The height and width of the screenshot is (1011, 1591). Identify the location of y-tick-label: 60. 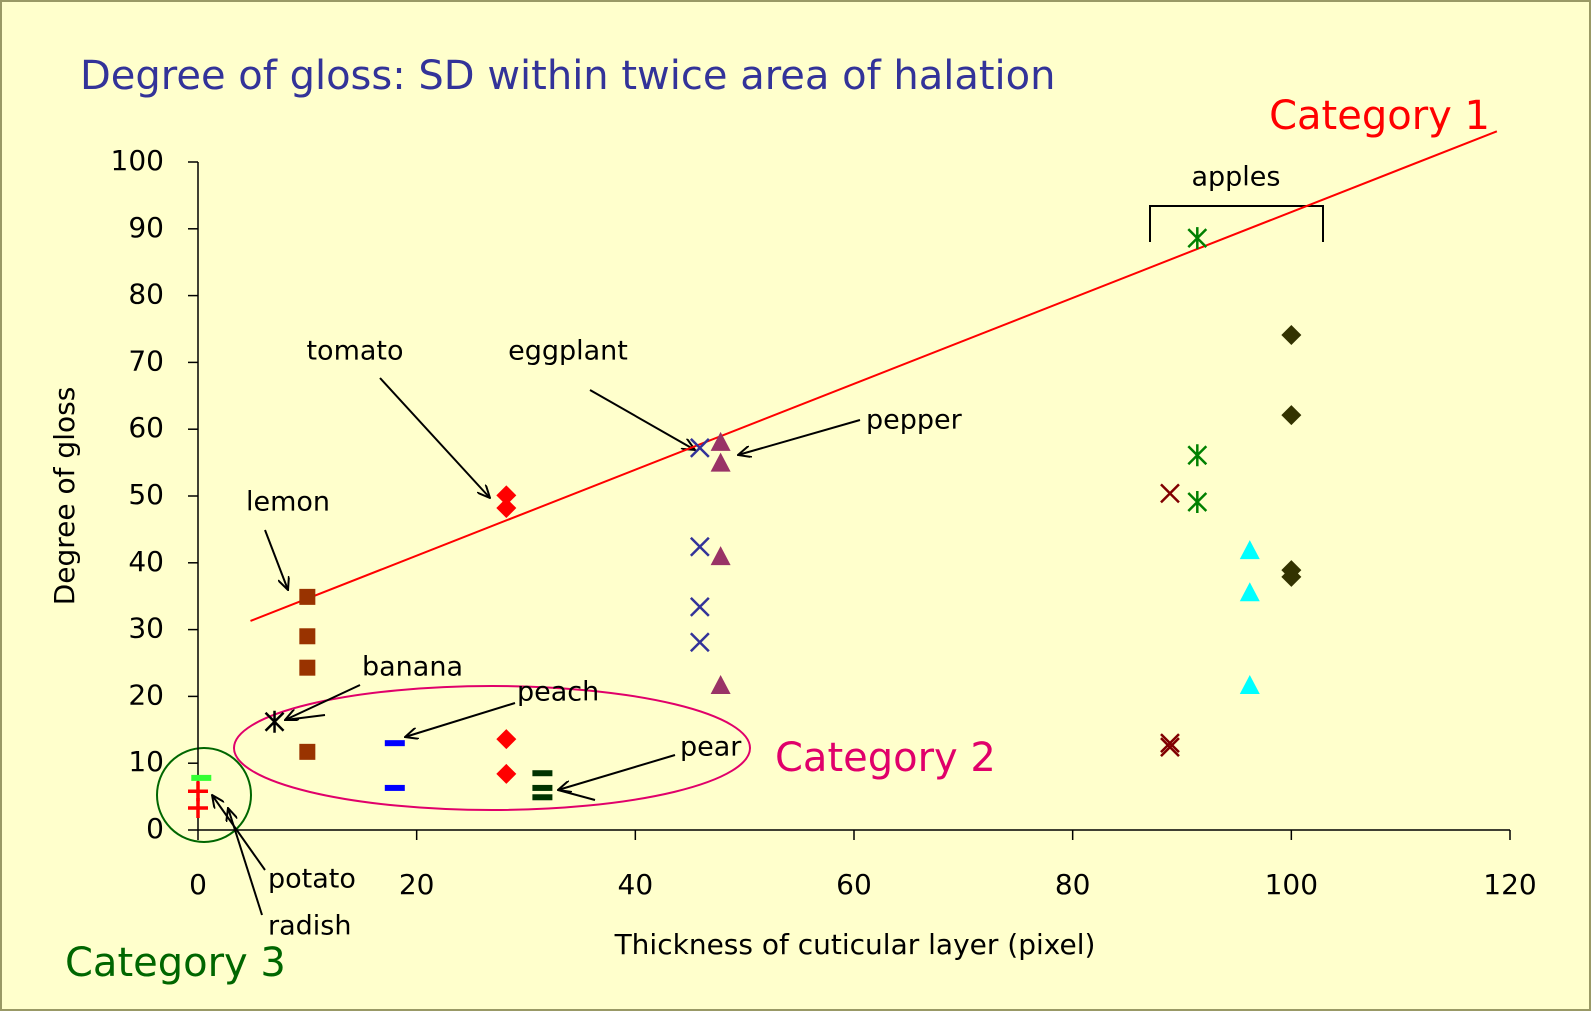
(146, 427).